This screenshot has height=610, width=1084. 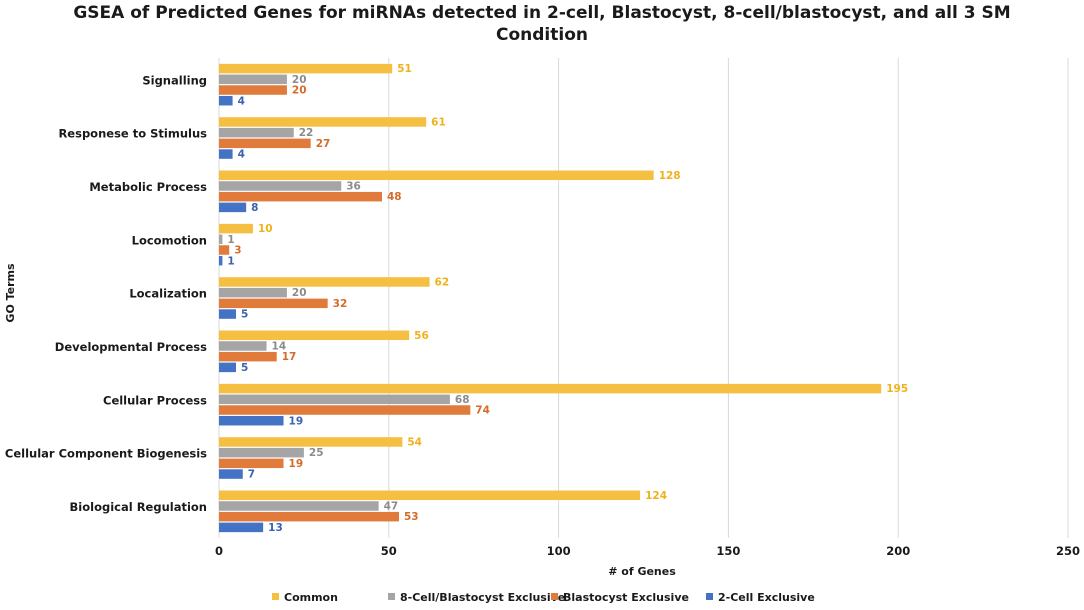 What do you see at coordinates (442, 283) in the screenshot?
I see `data-label: 62` at bounding box center [442, 283].